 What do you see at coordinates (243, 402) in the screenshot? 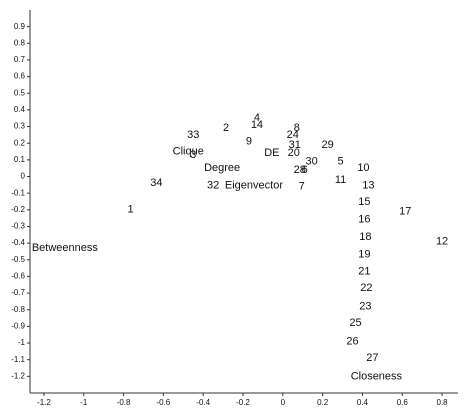
I see `x-tick-label: -0.2` at bounding box center [243, 402].